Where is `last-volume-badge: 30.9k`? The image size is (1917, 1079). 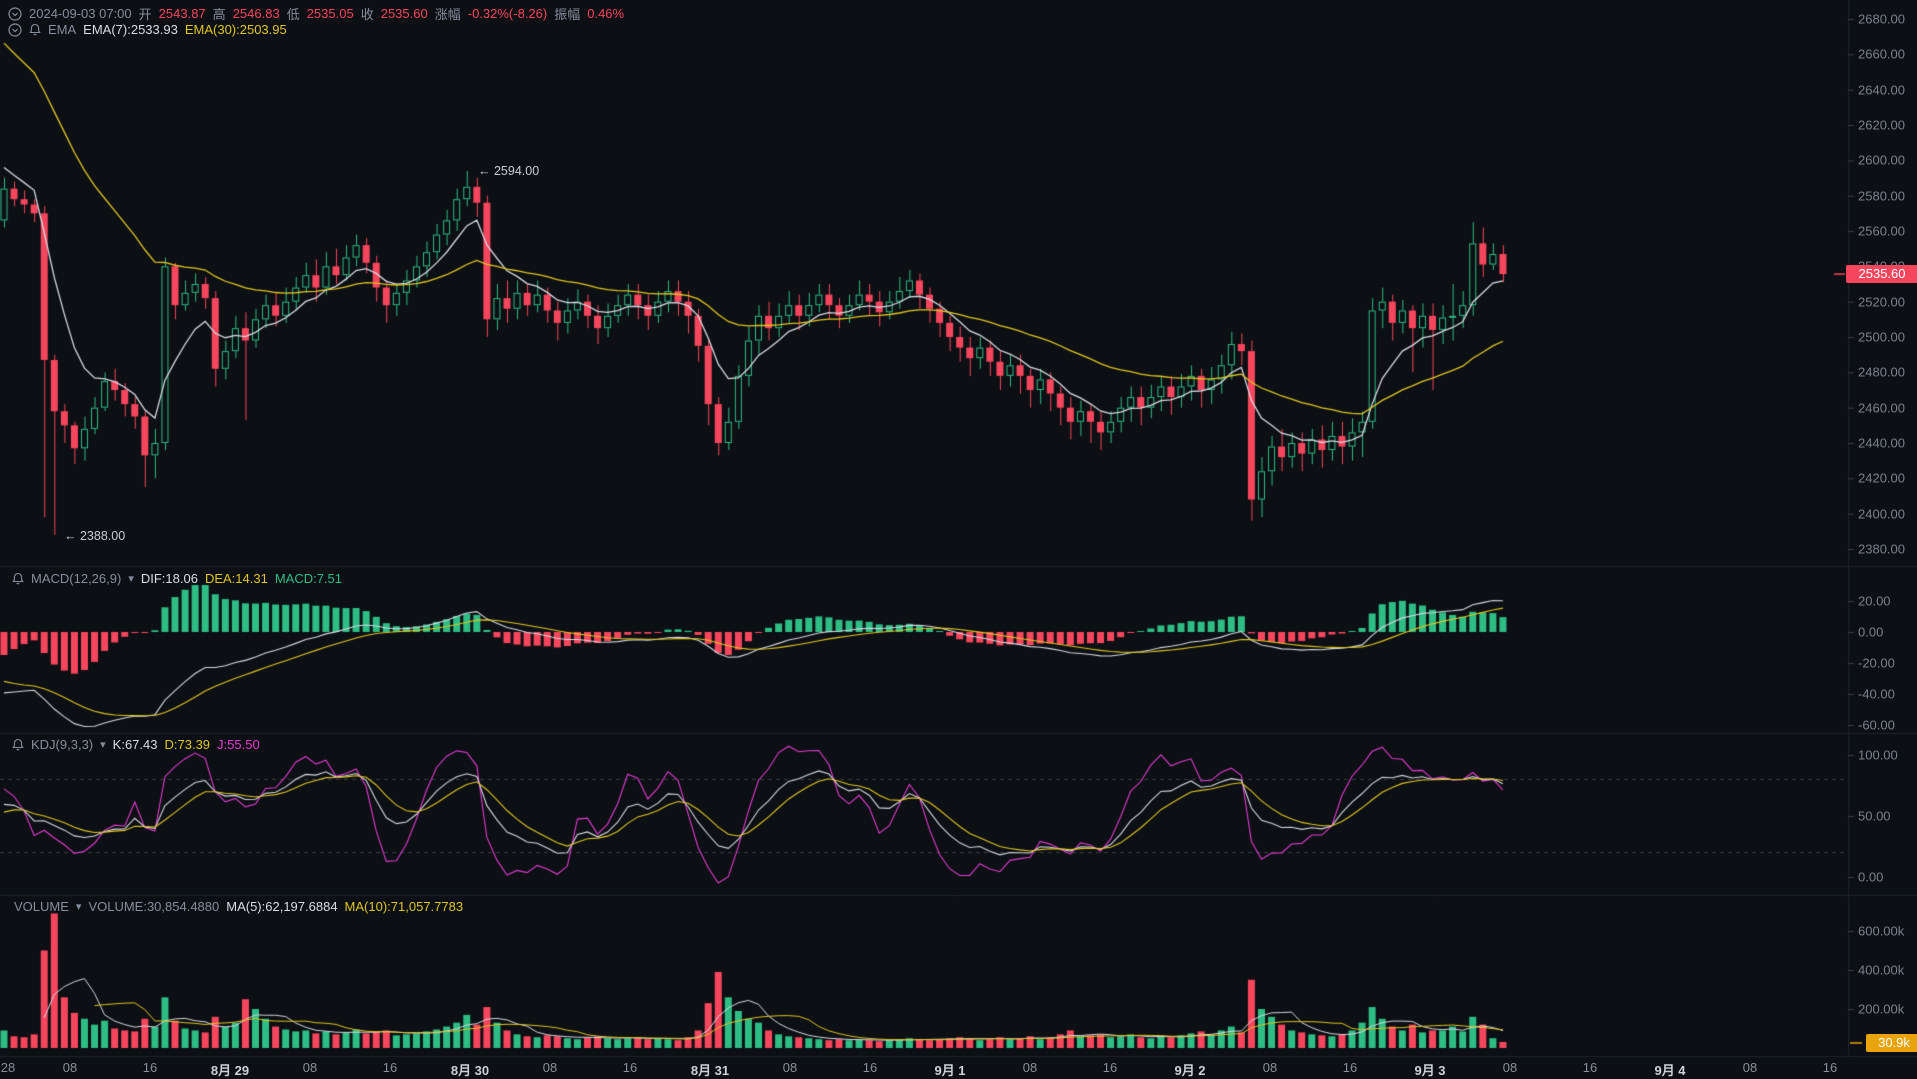 last-volume-badge: 30.9k is located at coordinates (1891, 1042).